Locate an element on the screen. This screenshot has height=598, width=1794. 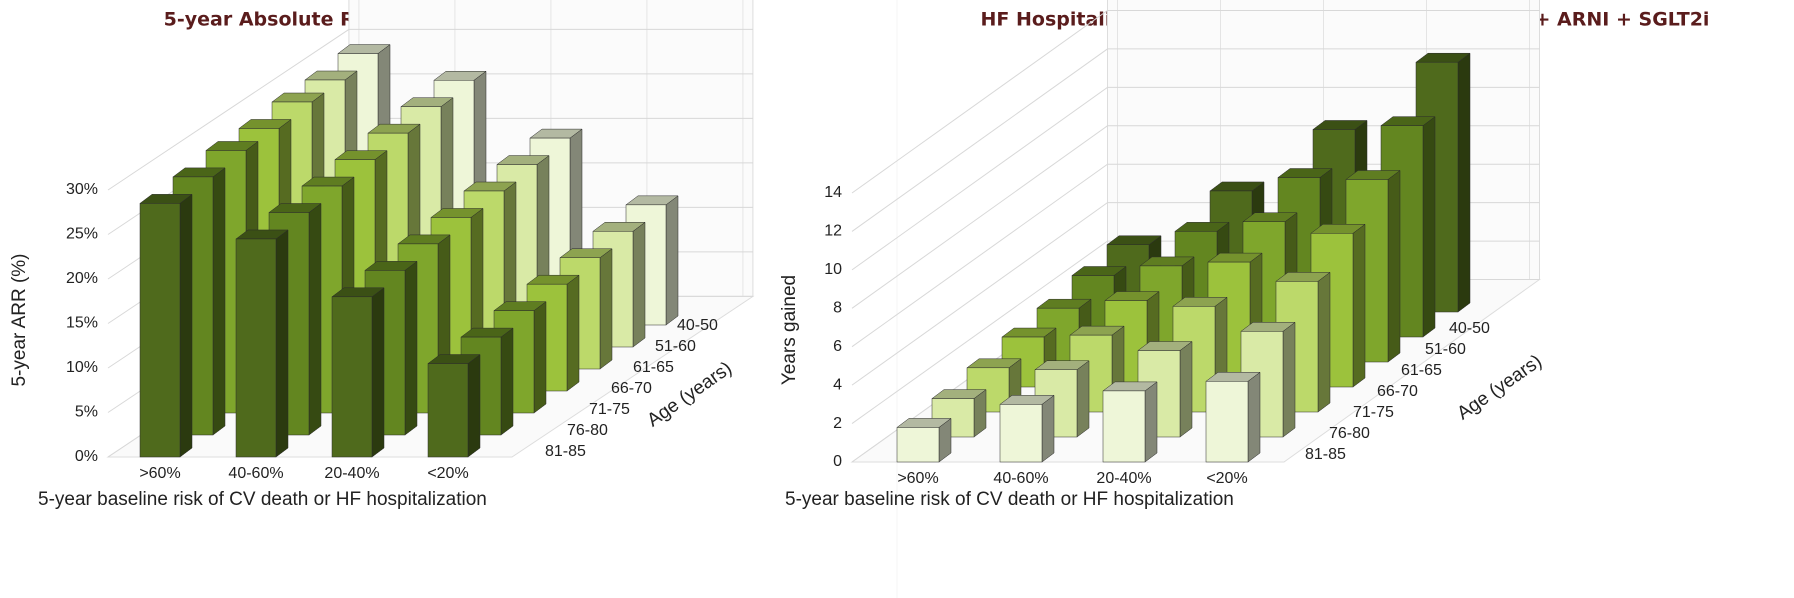
y-tick-label: 0 is located at coordinates (837, 461).